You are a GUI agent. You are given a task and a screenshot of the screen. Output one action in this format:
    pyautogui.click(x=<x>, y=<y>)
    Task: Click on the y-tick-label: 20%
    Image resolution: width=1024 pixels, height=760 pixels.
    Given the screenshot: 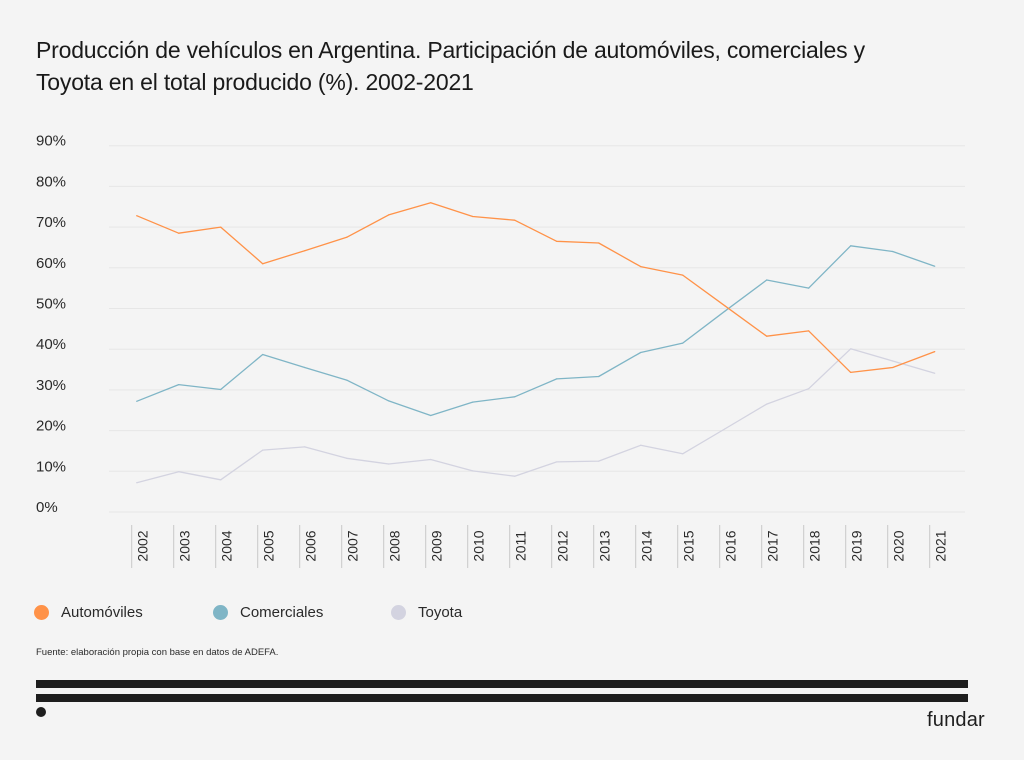 What is the action you would take?
    pyautogui.click(x=51, y=426)
    